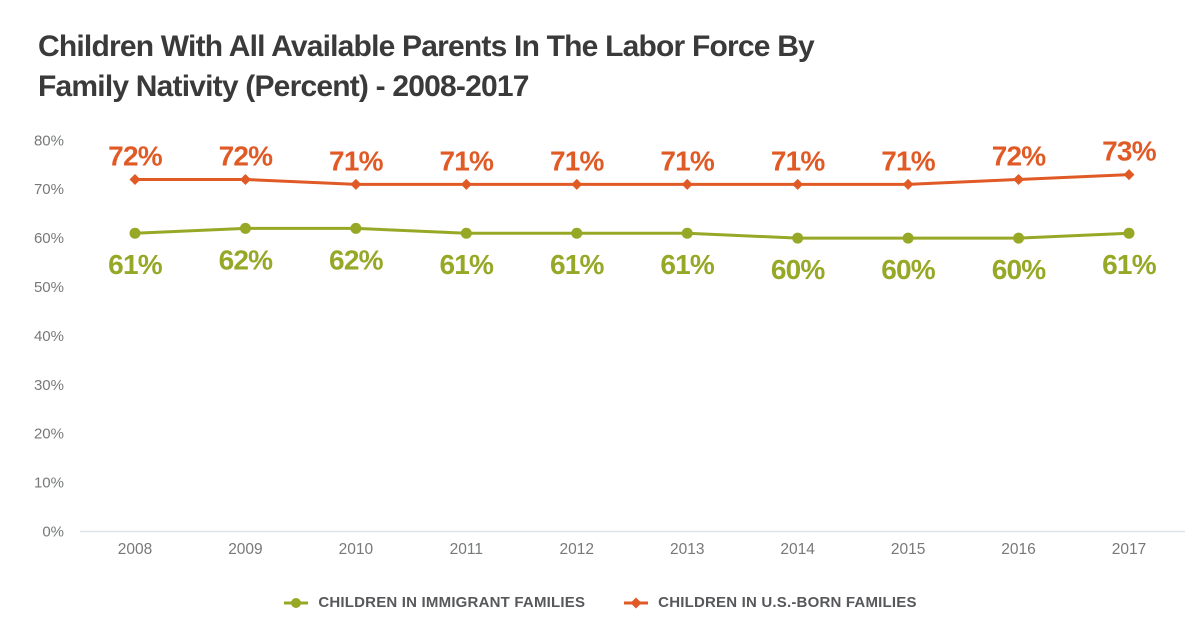  I want to click on y-axis-tick-label: 50%, so click(49, 287).